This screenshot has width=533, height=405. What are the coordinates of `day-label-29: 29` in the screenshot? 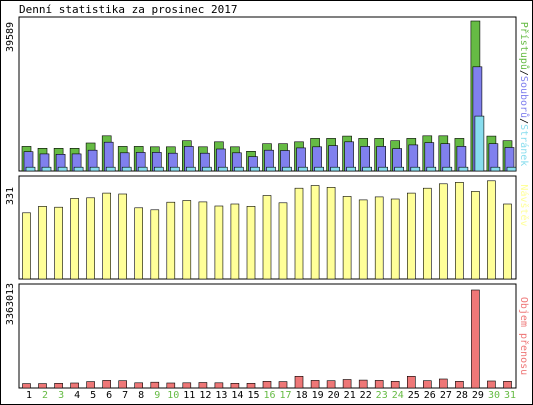 It's located at (478, 395).